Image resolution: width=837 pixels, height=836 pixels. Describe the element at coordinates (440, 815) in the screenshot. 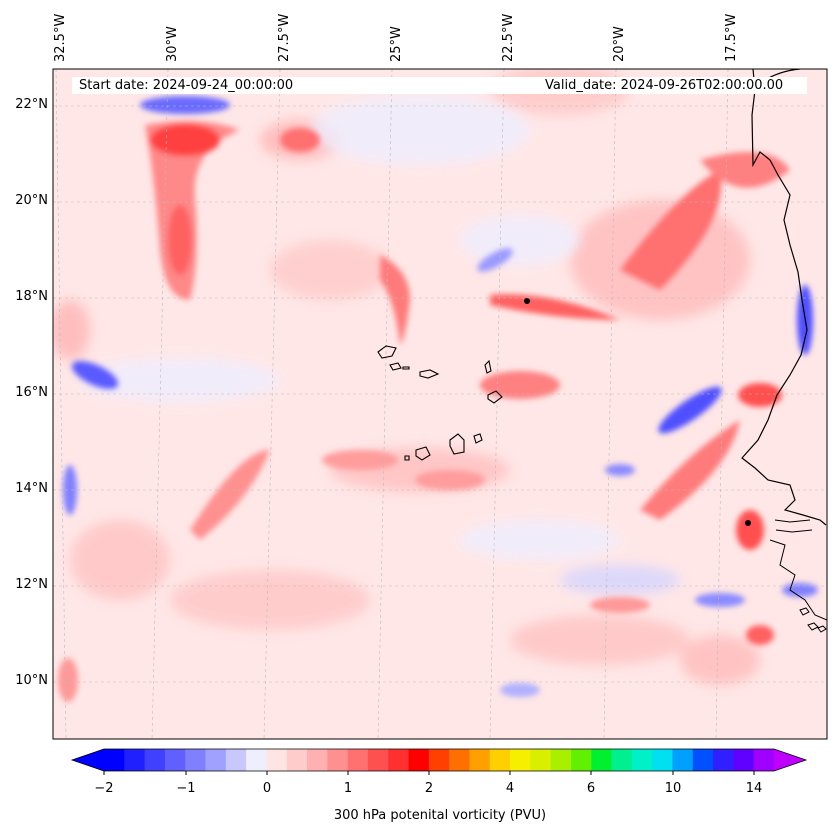

I see `colorbar-label: 300 hPa potenital vorticity (PVU)` at that location.